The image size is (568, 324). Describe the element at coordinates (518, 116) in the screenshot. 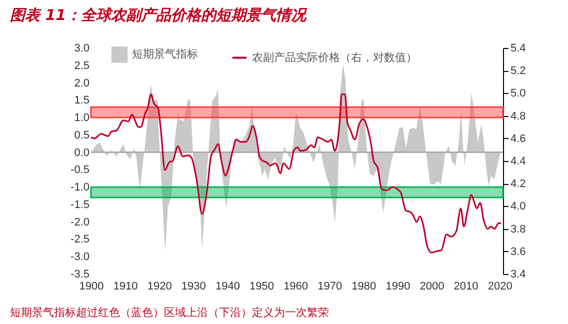

I see `y2-tick-label: 4.8` at that location.